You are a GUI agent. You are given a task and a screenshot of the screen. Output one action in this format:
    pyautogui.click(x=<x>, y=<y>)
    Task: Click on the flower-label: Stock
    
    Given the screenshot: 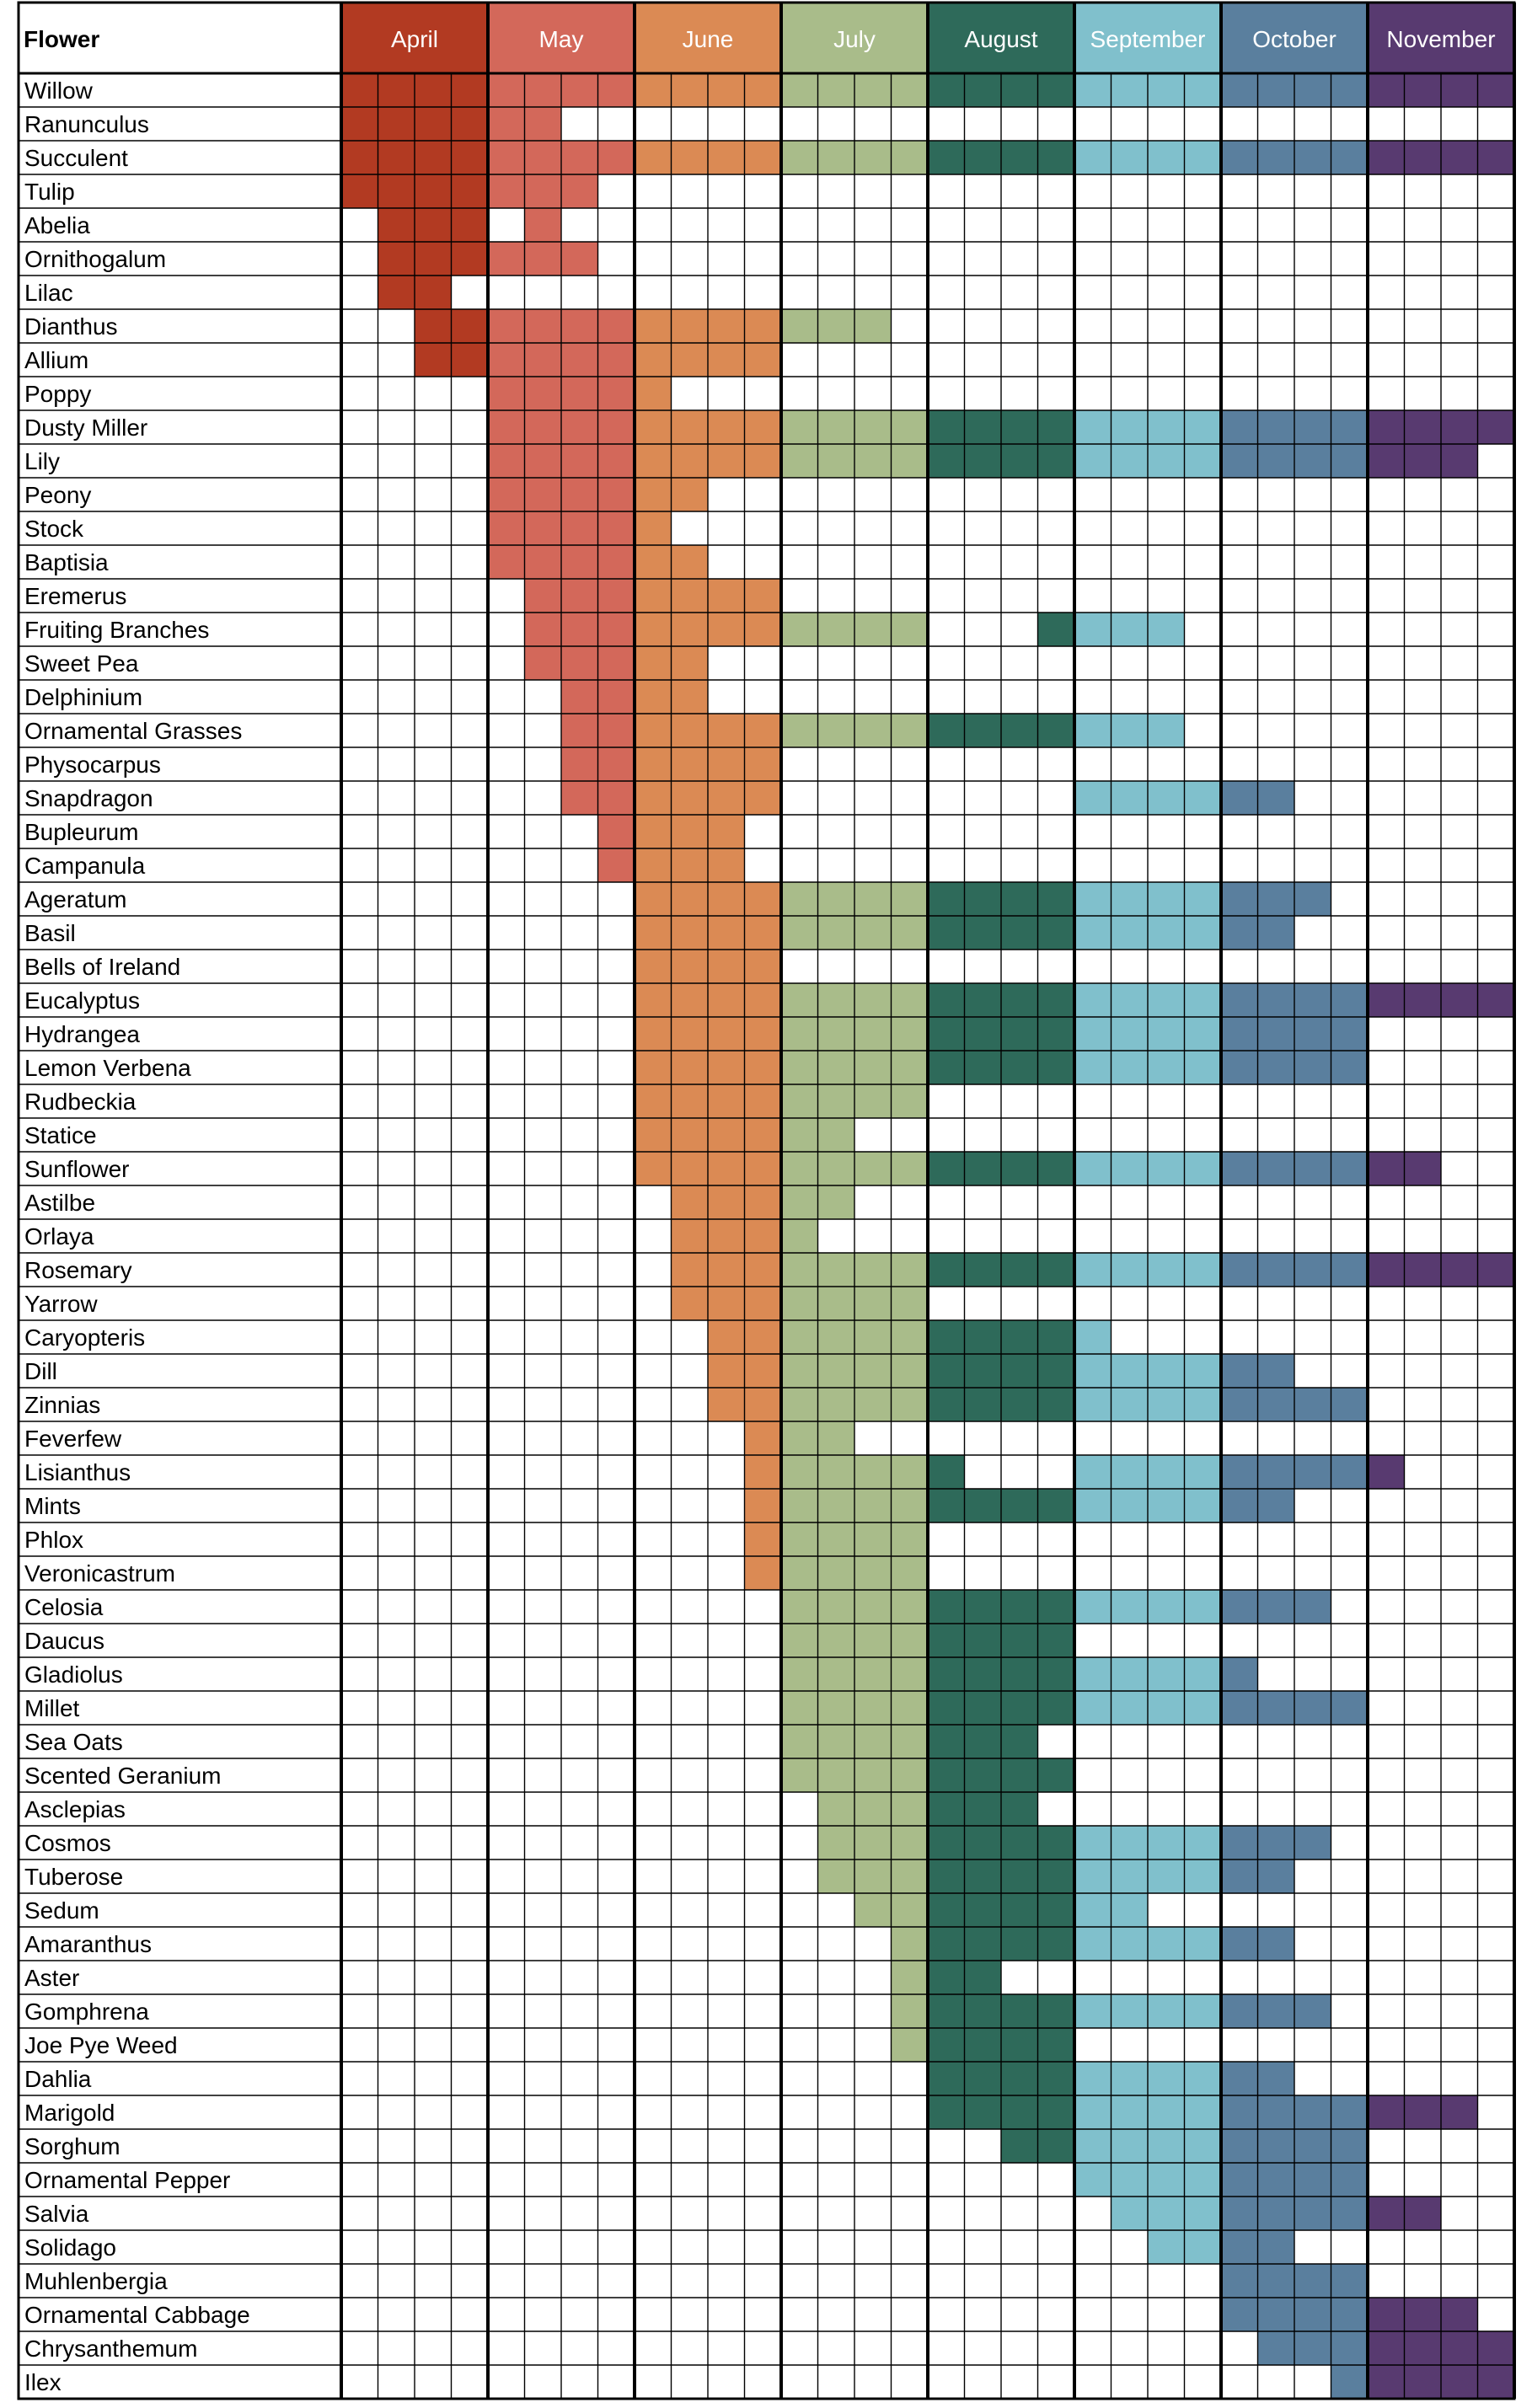 What is the action you would take?
    pyautogui.click(x=54, y=529)
    